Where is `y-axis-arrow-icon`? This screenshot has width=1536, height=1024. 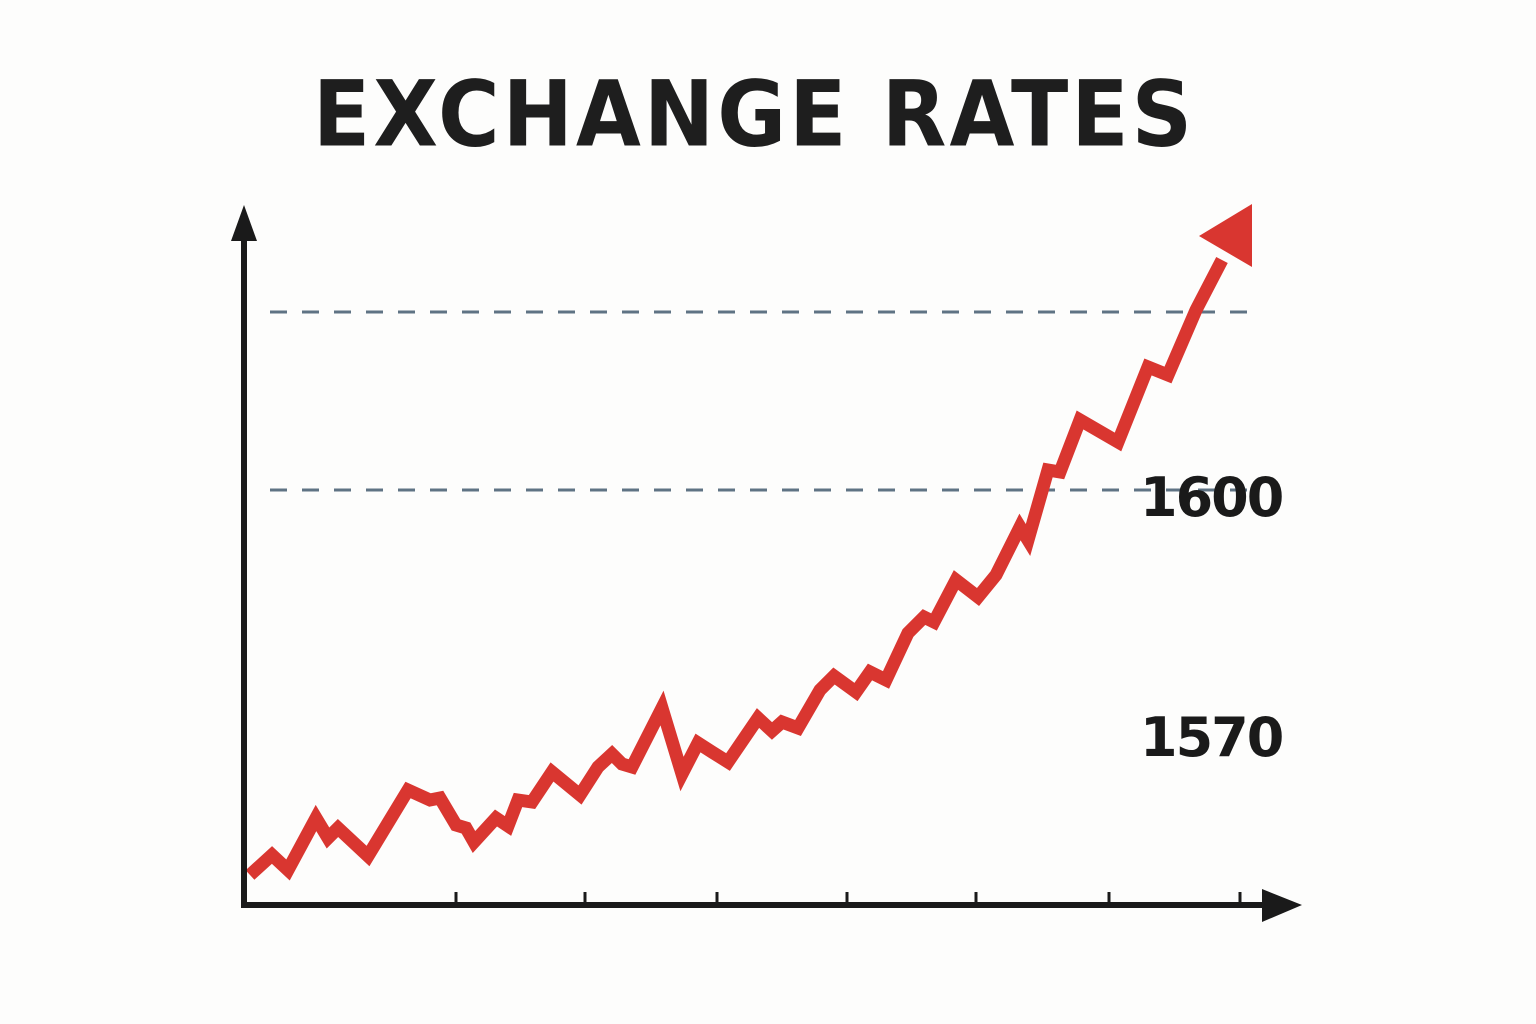 y-axis-arrow-icon is located at coordinates (244, 223).